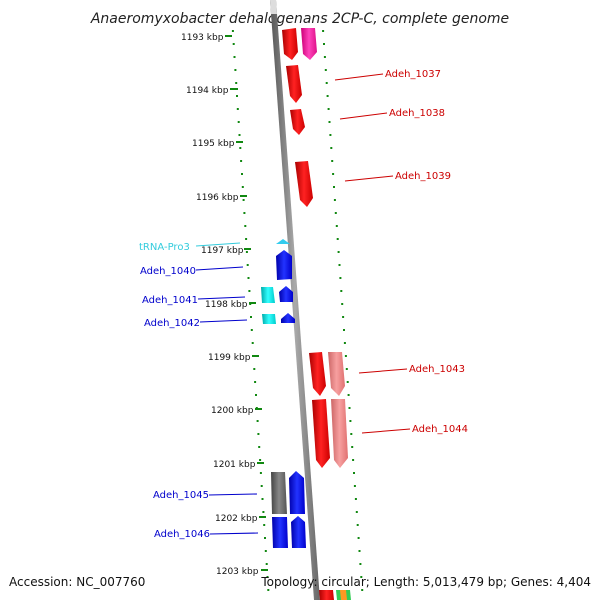 This screenshot has height=600, width=600. What do you see at coordinates (295, 300) in the screenshot?
I see `genome-backbone` at bounding box center [295, 300].